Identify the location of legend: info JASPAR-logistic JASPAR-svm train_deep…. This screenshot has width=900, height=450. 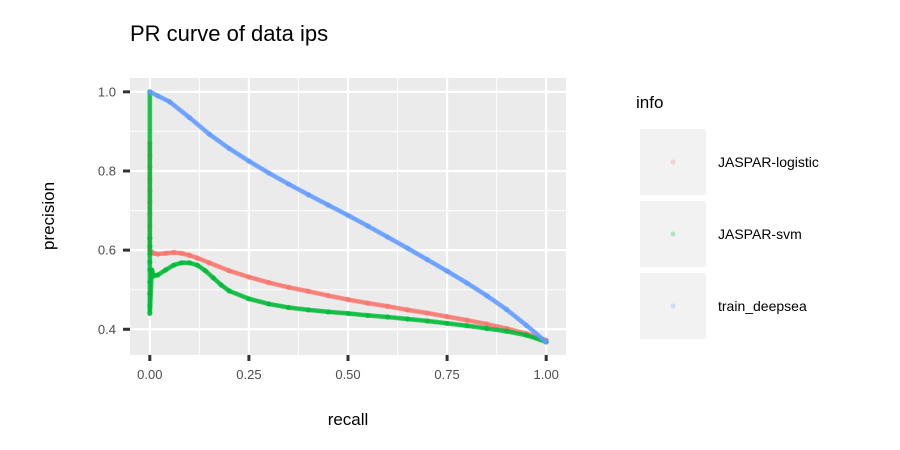
(727, 216).